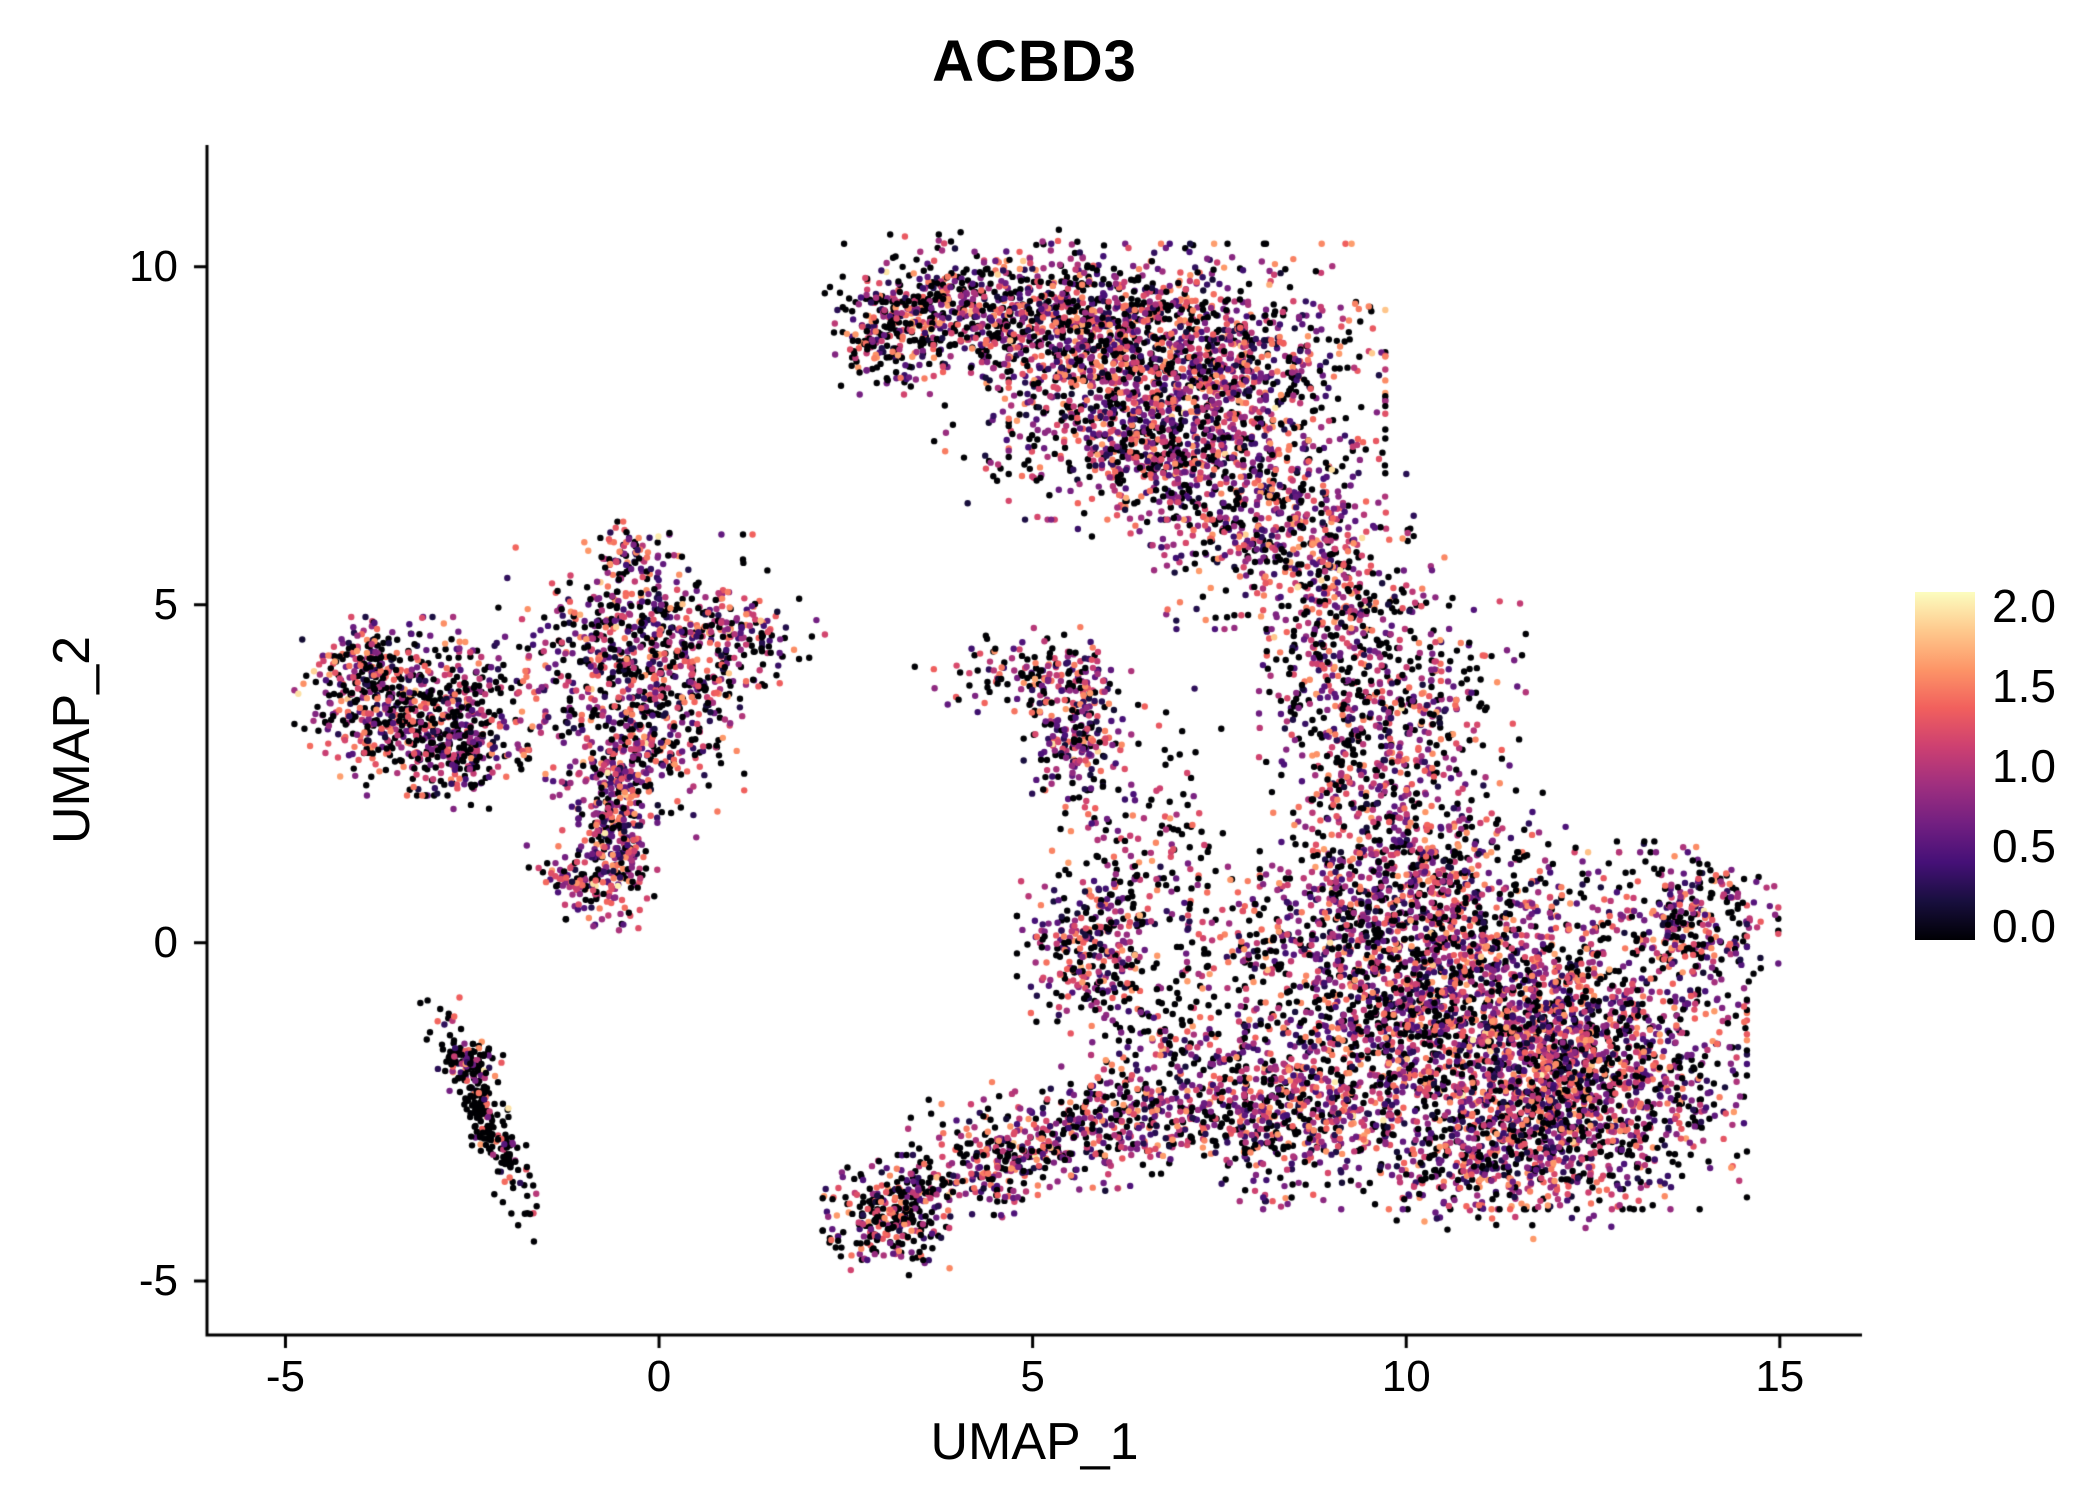 This screenshot has width=2100, height=1500. Describe the element at coordinates (1780, 1376) in the screenshot. I see `x-tick-label: 15` at that location.